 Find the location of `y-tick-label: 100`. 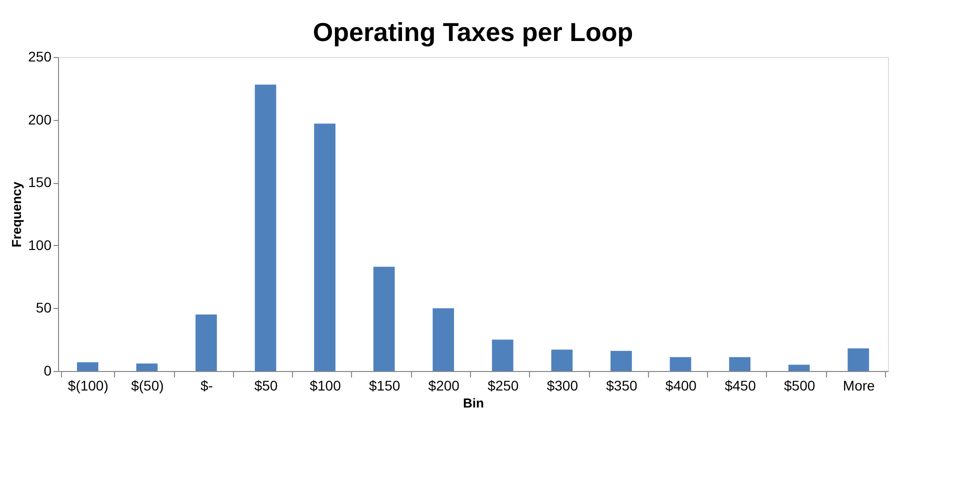

y-tick-label: 100 is located at coordinates (40, 244).